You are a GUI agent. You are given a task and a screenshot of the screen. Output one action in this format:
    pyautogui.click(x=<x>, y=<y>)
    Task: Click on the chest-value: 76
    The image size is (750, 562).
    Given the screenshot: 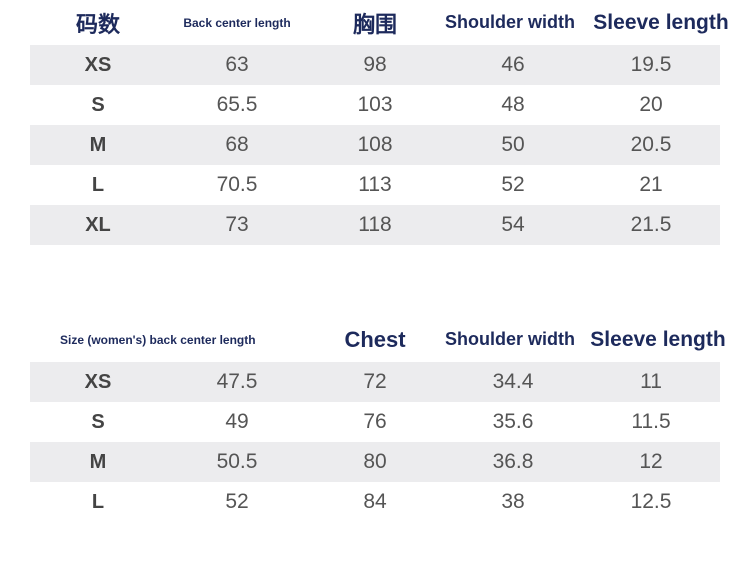 What is the action you would take?
    pyautogui.click(x=375, y=421)
    